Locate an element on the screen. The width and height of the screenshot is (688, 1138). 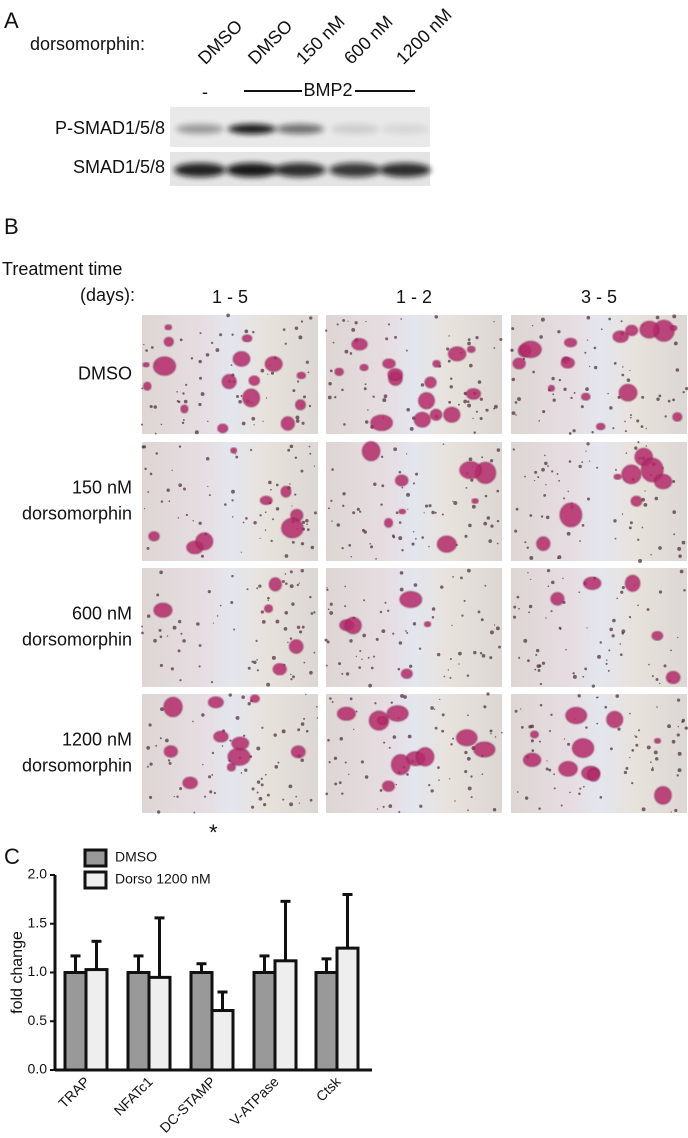
y-tick-label: 1.5 is located at coordinates (38, 922).